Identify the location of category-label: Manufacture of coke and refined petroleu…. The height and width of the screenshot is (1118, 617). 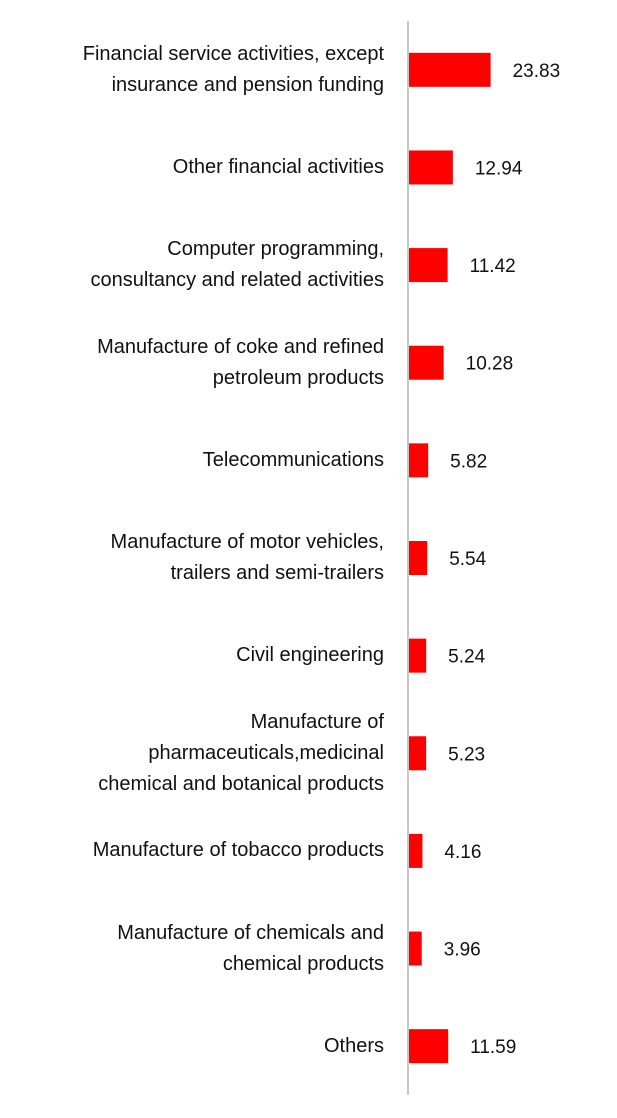
(240, 362).